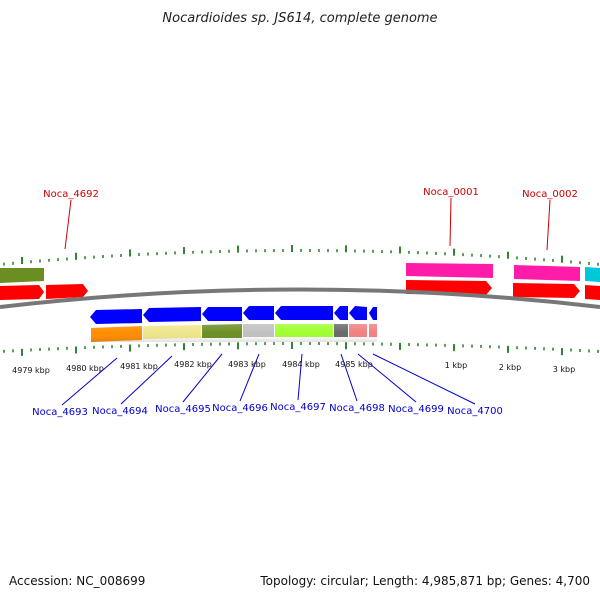  What do you see at coordinates (475, 411) in the screenshot?
I see `gene-label-noca-4700: Noca_4700` at bounding box center [475, 411].